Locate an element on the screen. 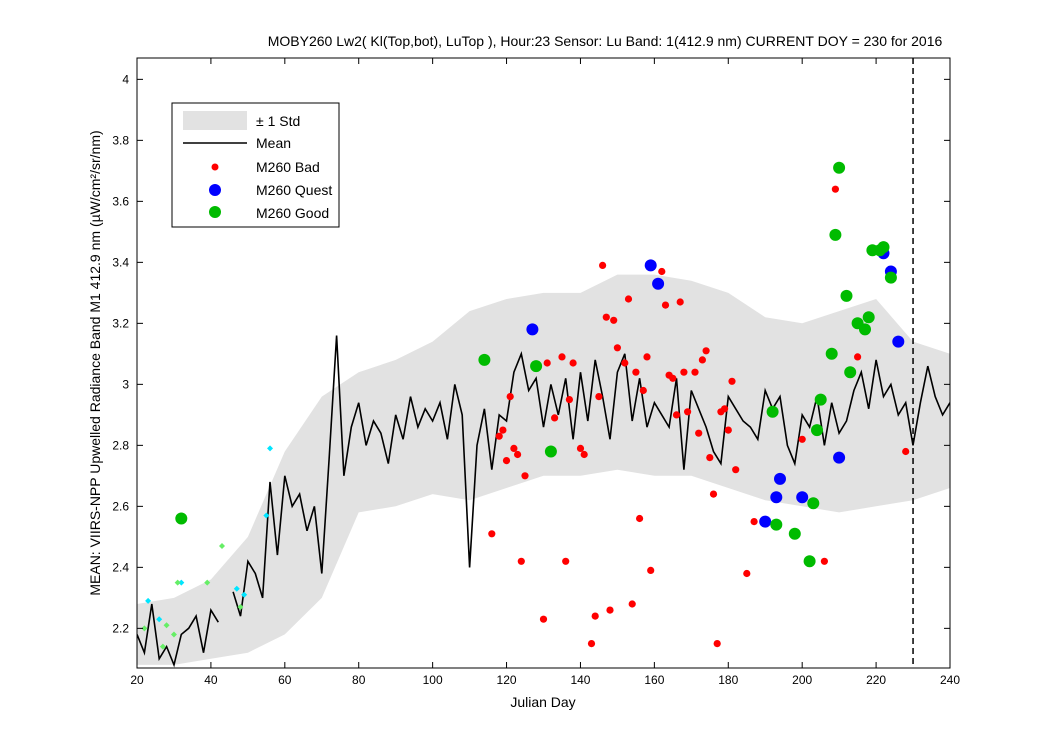 The width and height of the screenshot is (1050, 750). x-tick-label: 60 is located at coordinates (285, 680).